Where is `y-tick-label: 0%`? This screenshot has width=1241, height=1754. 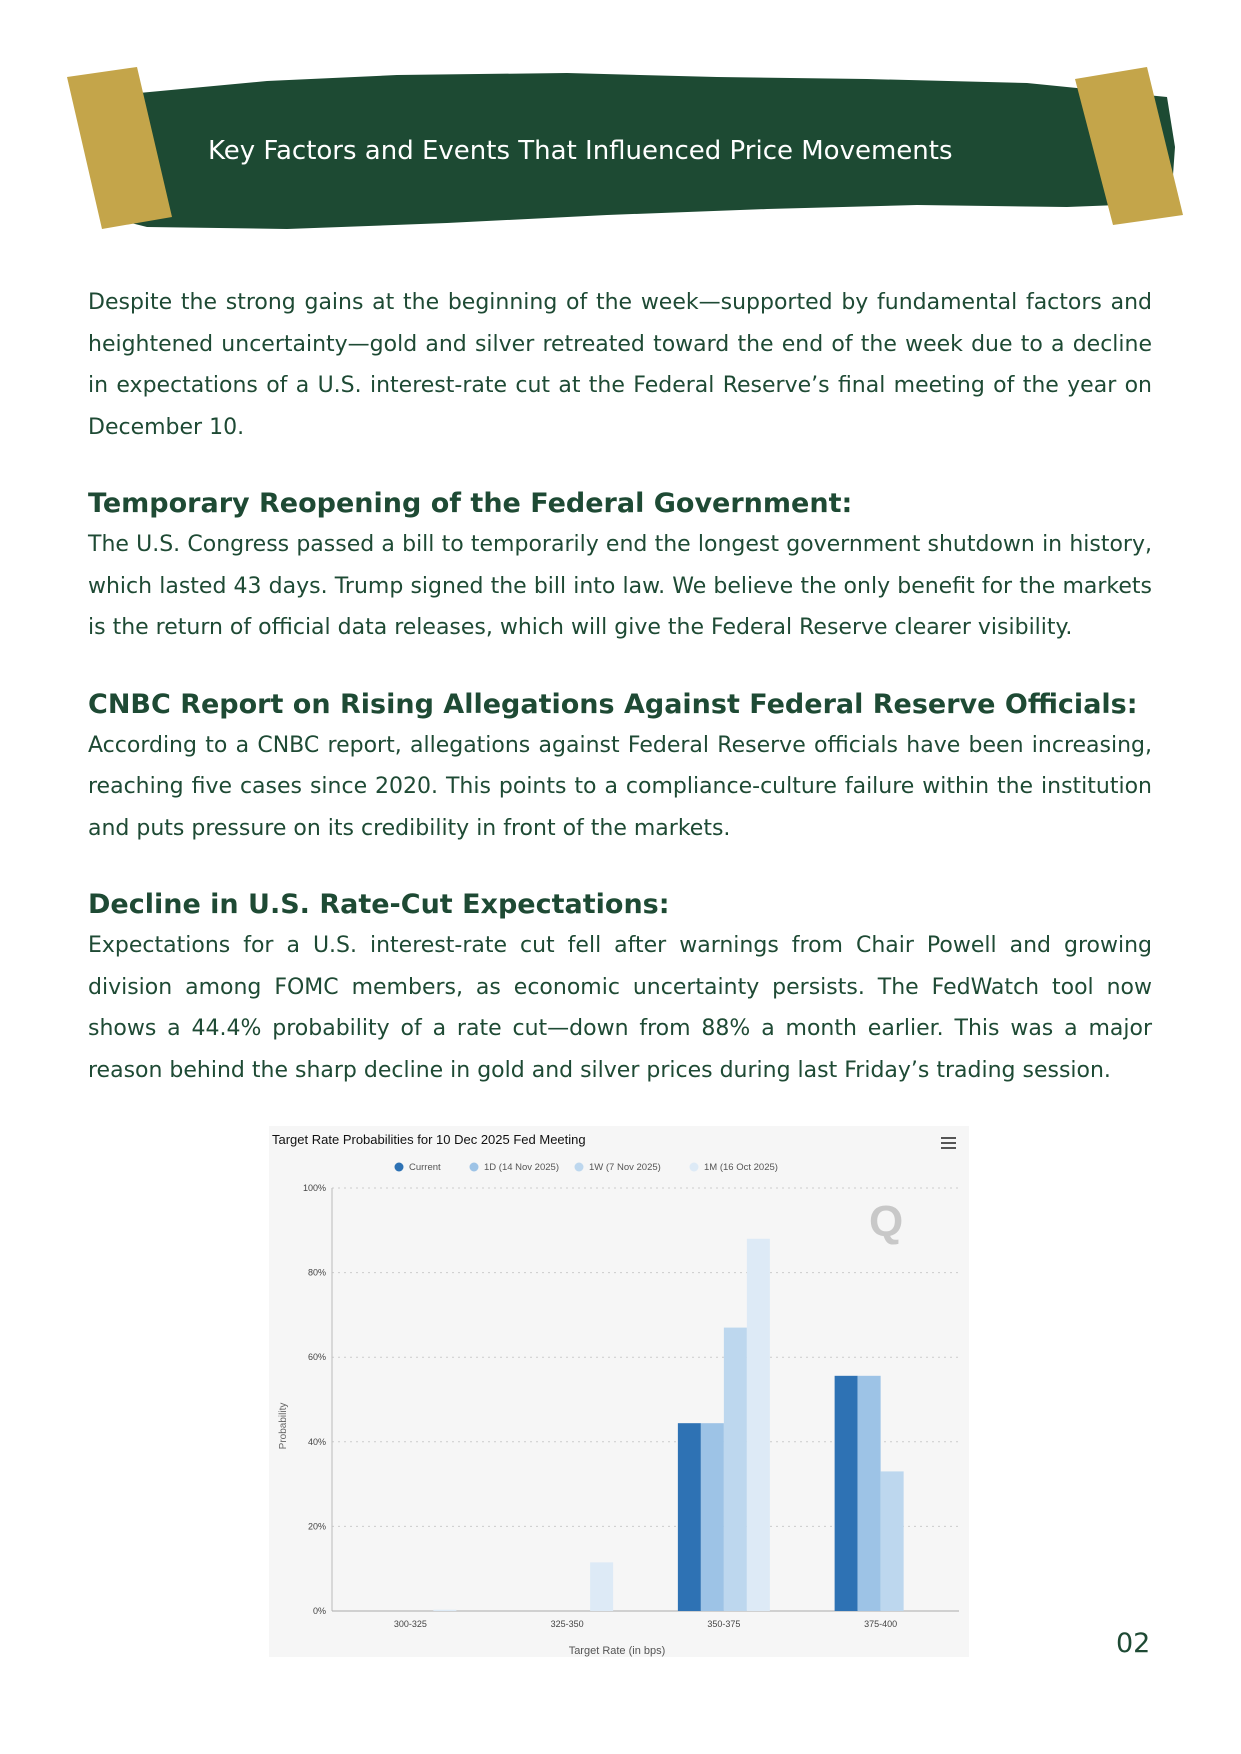
y-tick-label: 0% is located at coordinates (319, 1611).